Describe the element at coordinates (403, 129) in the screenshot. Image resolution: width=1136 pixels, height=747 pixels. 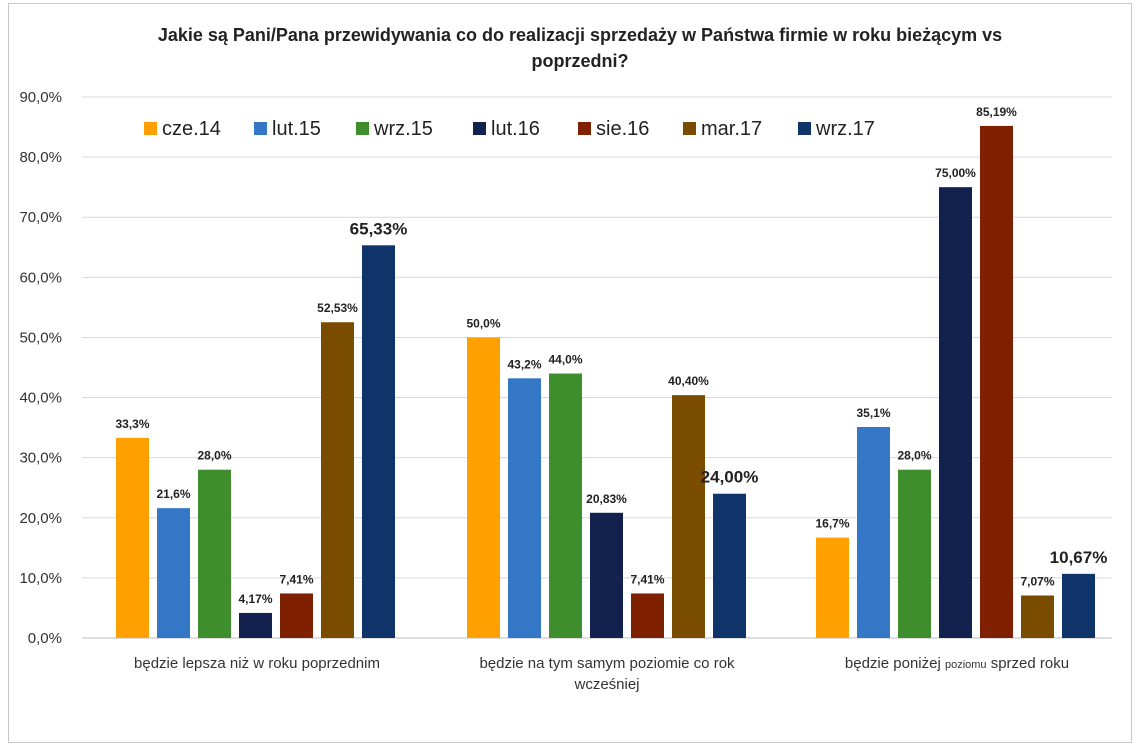
I see `legend-label: wrz.15` at that location.